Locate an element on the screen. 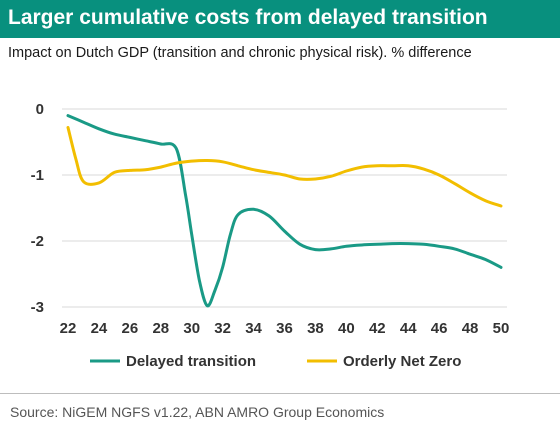 The width and height of the screenshot is (560, 429). x-tick-label: 30 is located at coordinates (191, 328).